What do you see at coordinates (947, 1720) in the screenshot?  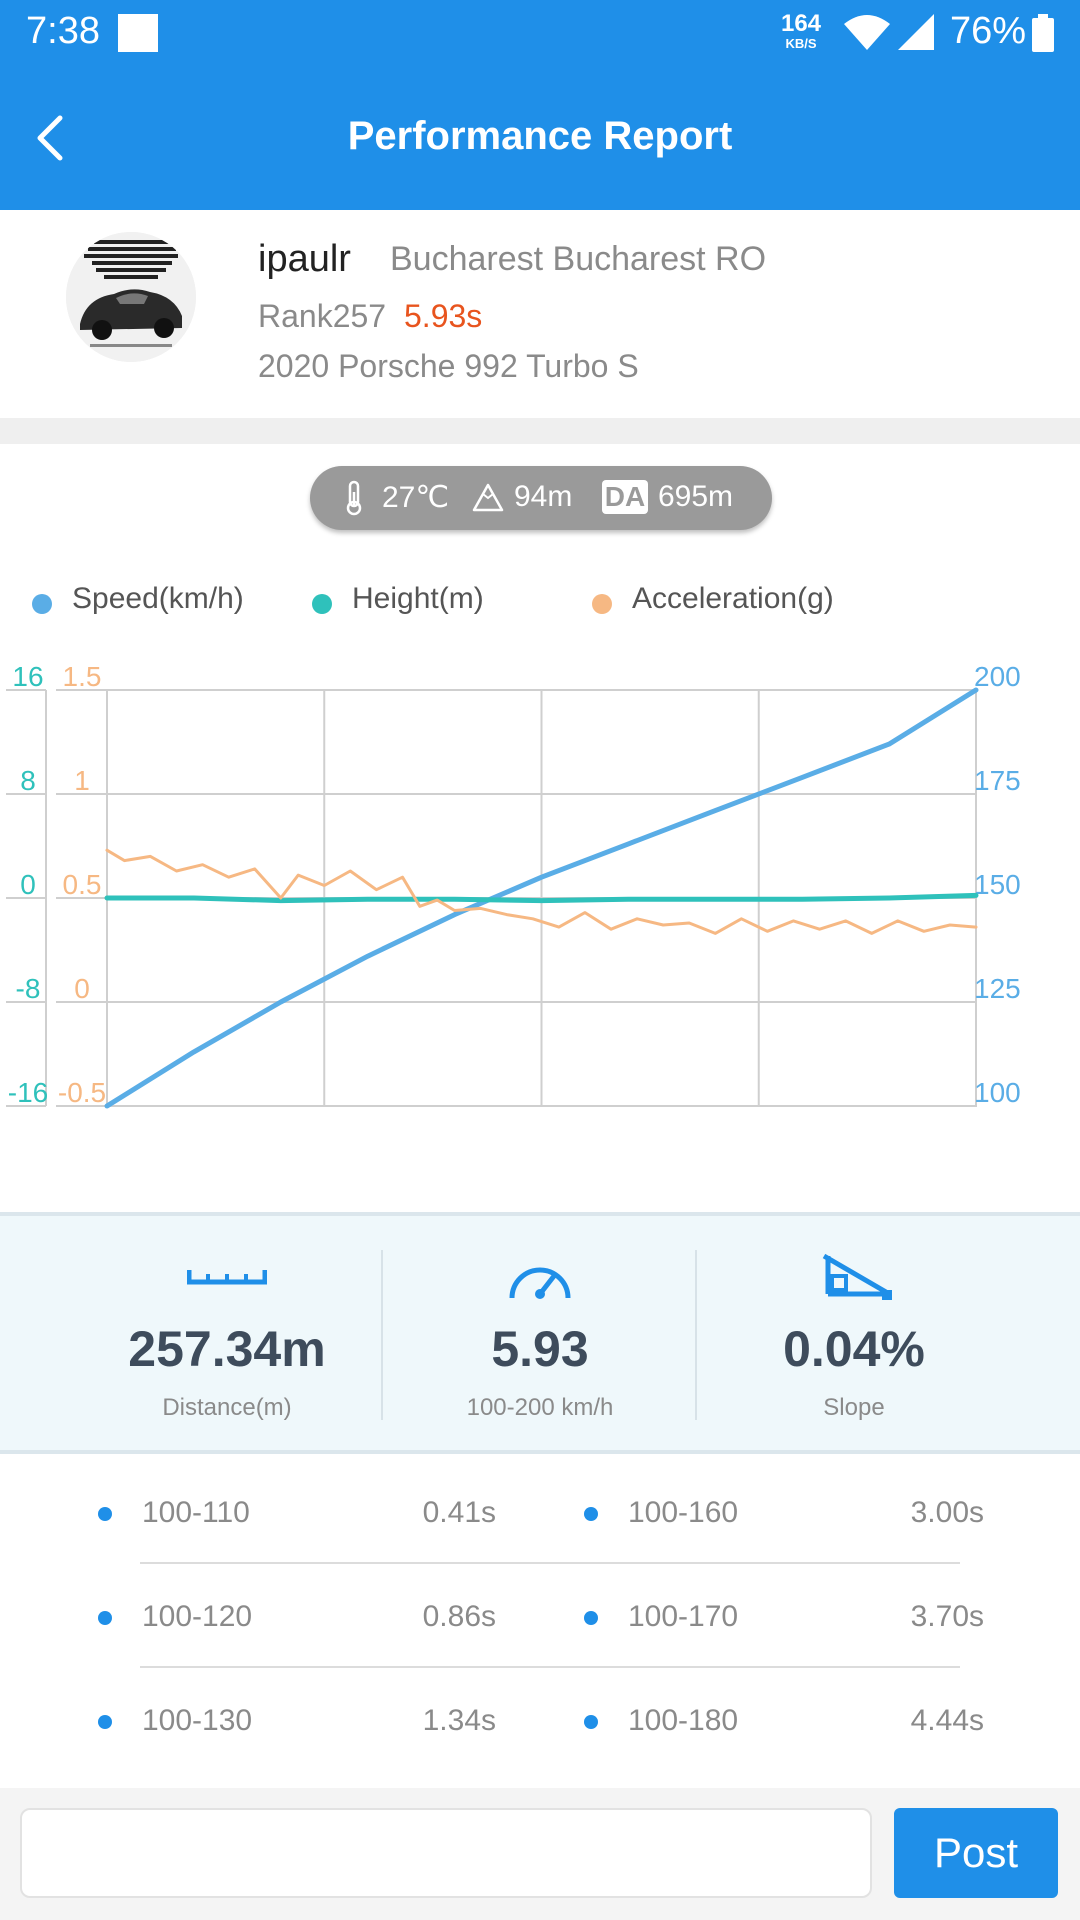 I see `split-time: 4.44s` at bounding box center [947, 1720].